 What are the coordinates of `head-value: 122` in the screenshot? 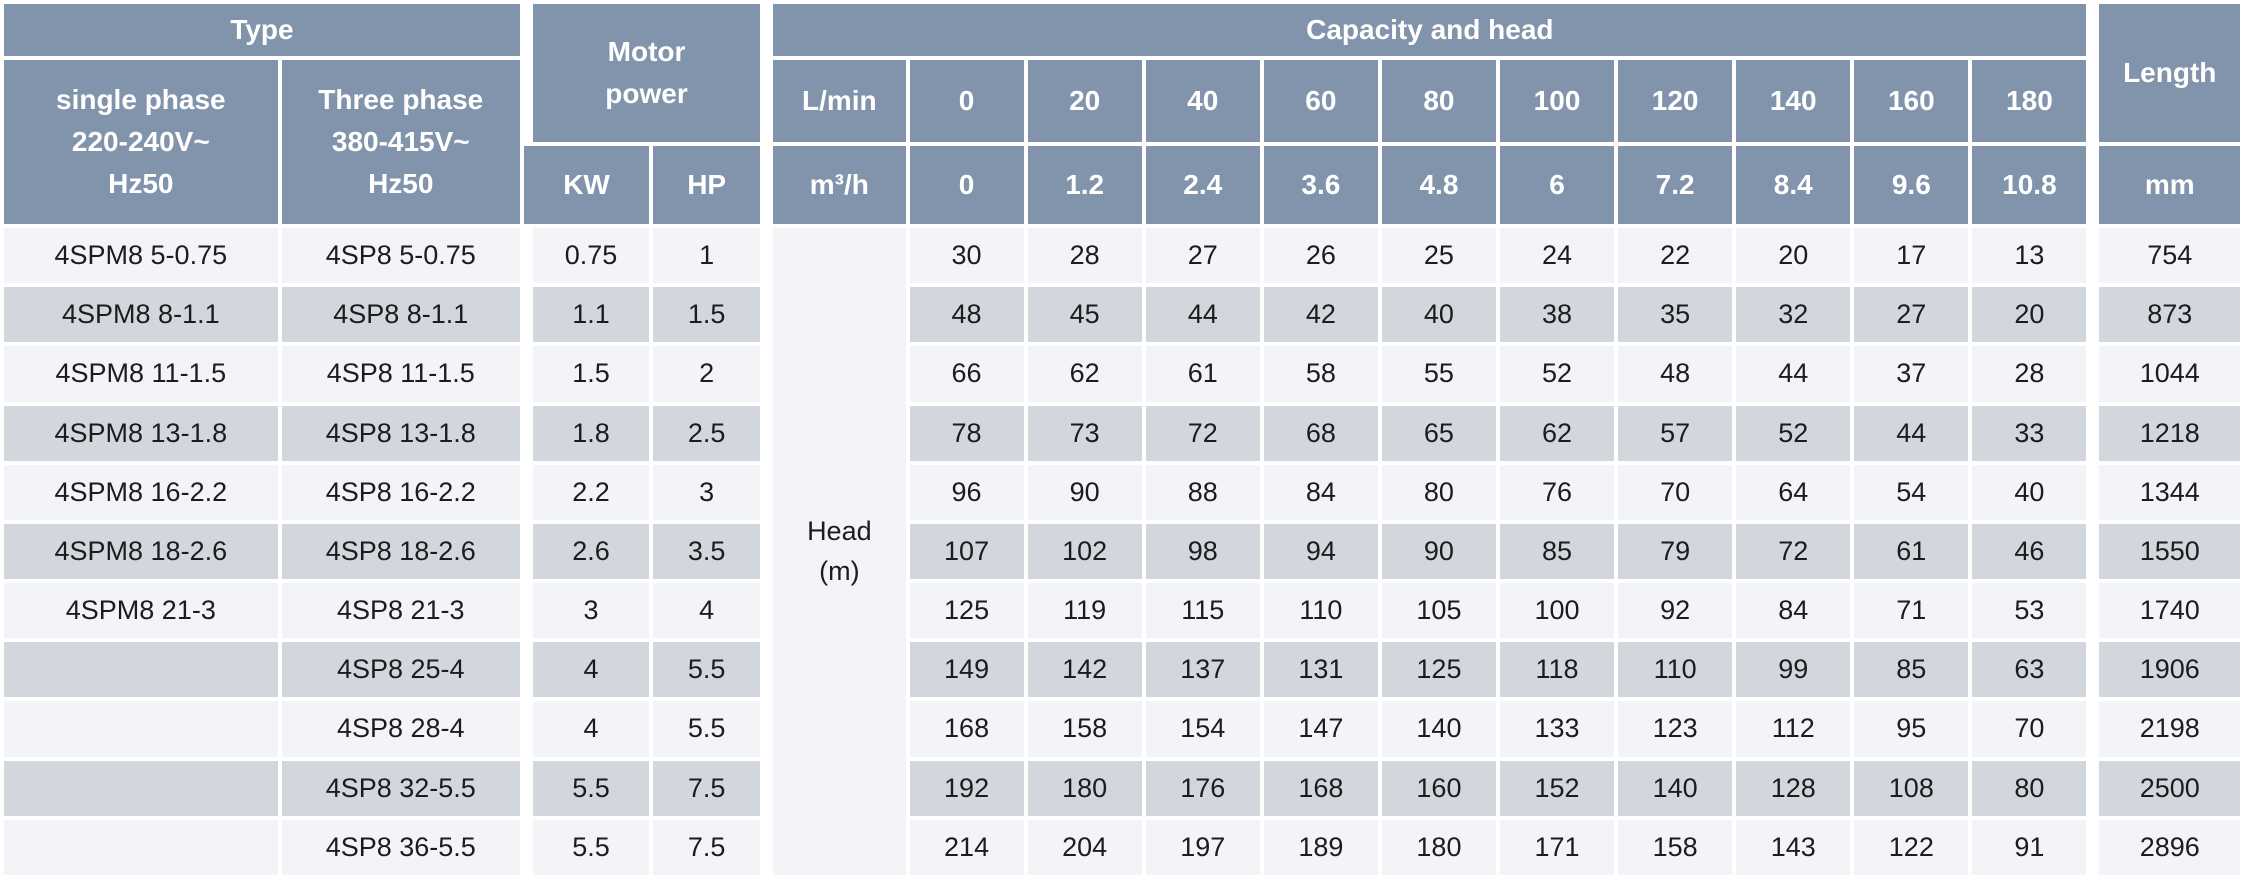 It's located at (1911, 847).